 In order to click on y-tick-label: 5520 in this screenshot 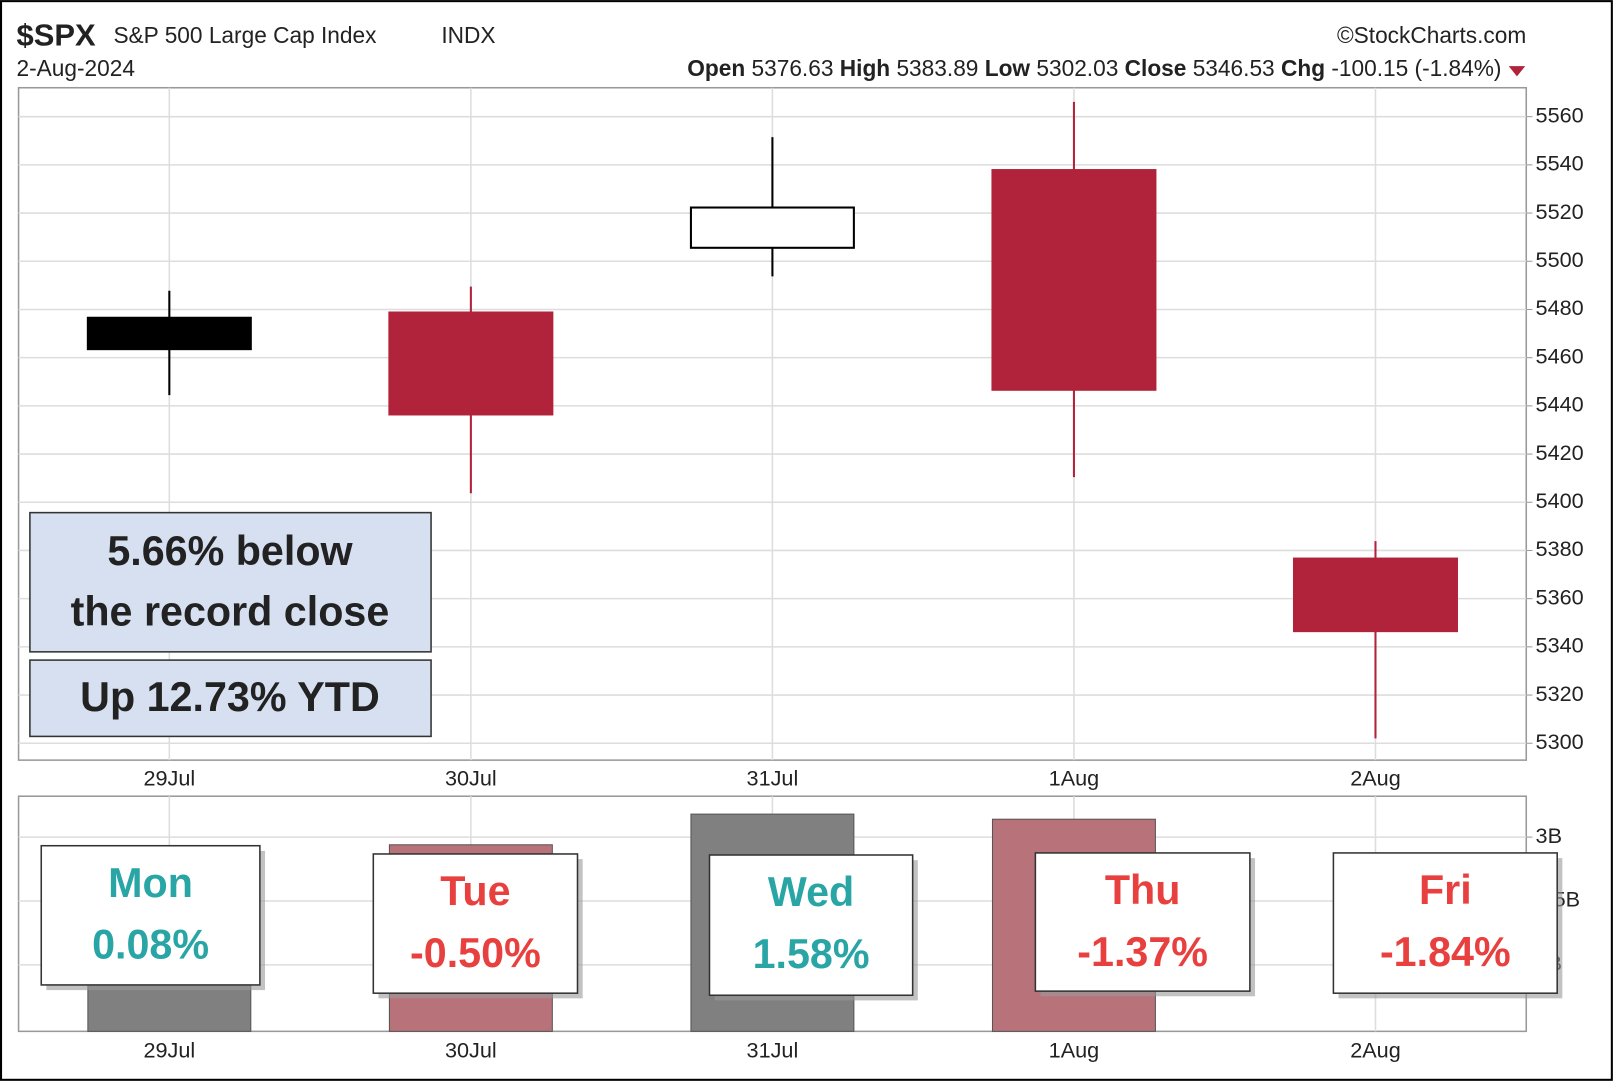, I will do `click(1560, 211)`.